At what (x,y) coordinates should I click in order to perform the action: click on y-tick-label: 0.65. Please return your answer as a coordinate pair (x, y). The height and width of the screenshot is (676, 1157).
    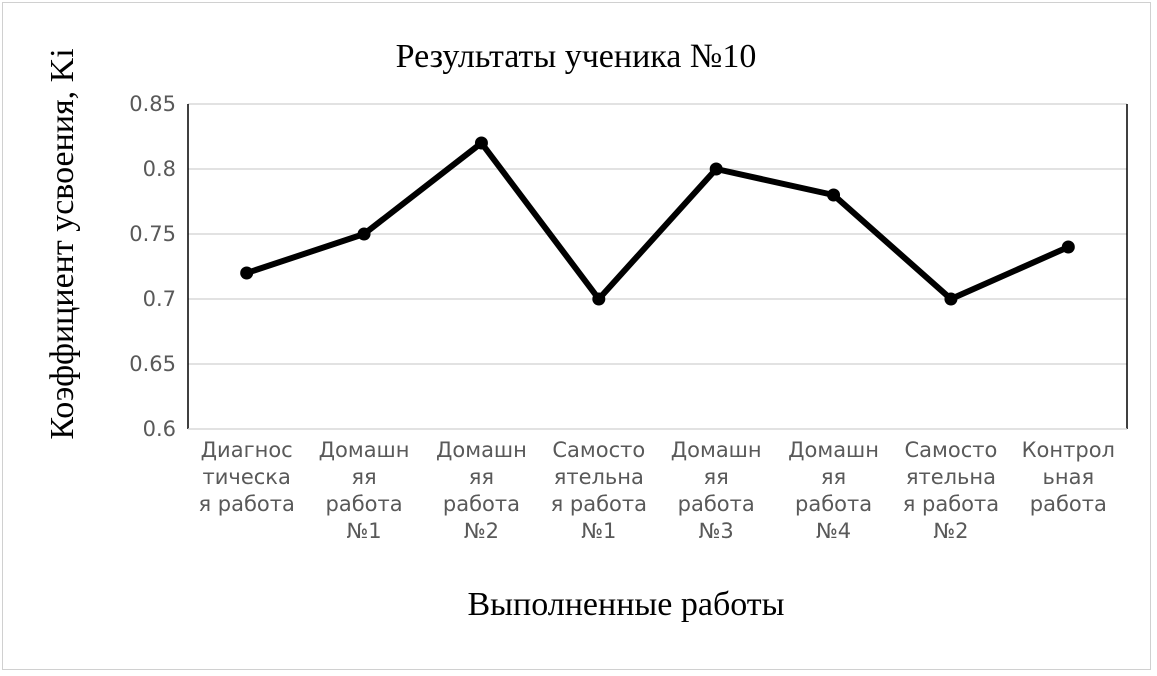
    Looking at the image, I should click on (152, 364).